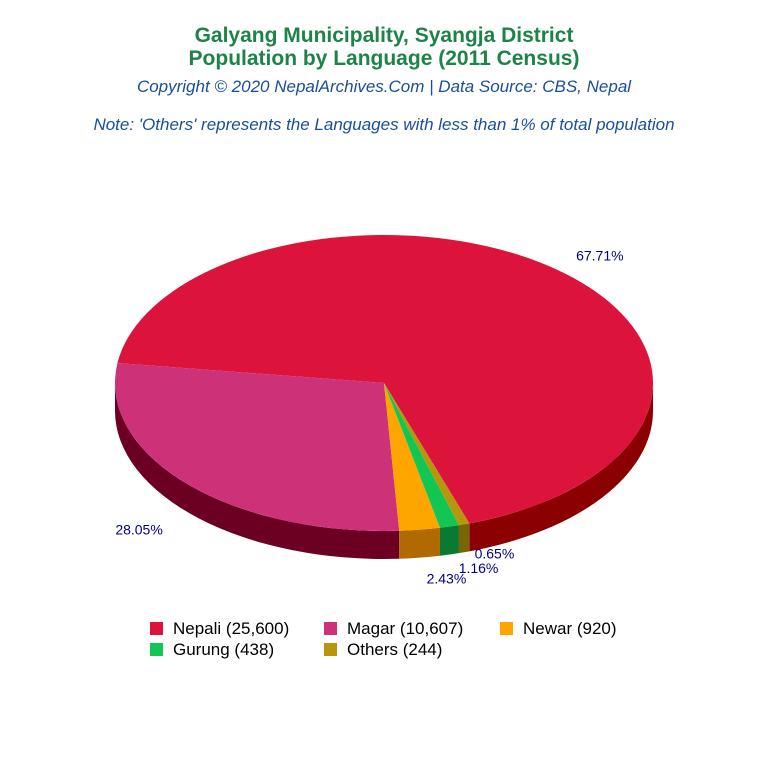 The image size is (768, 768). Describe the element at coordinates (419, 543) in the screenshot. I see `pie-side-newar` at that location.